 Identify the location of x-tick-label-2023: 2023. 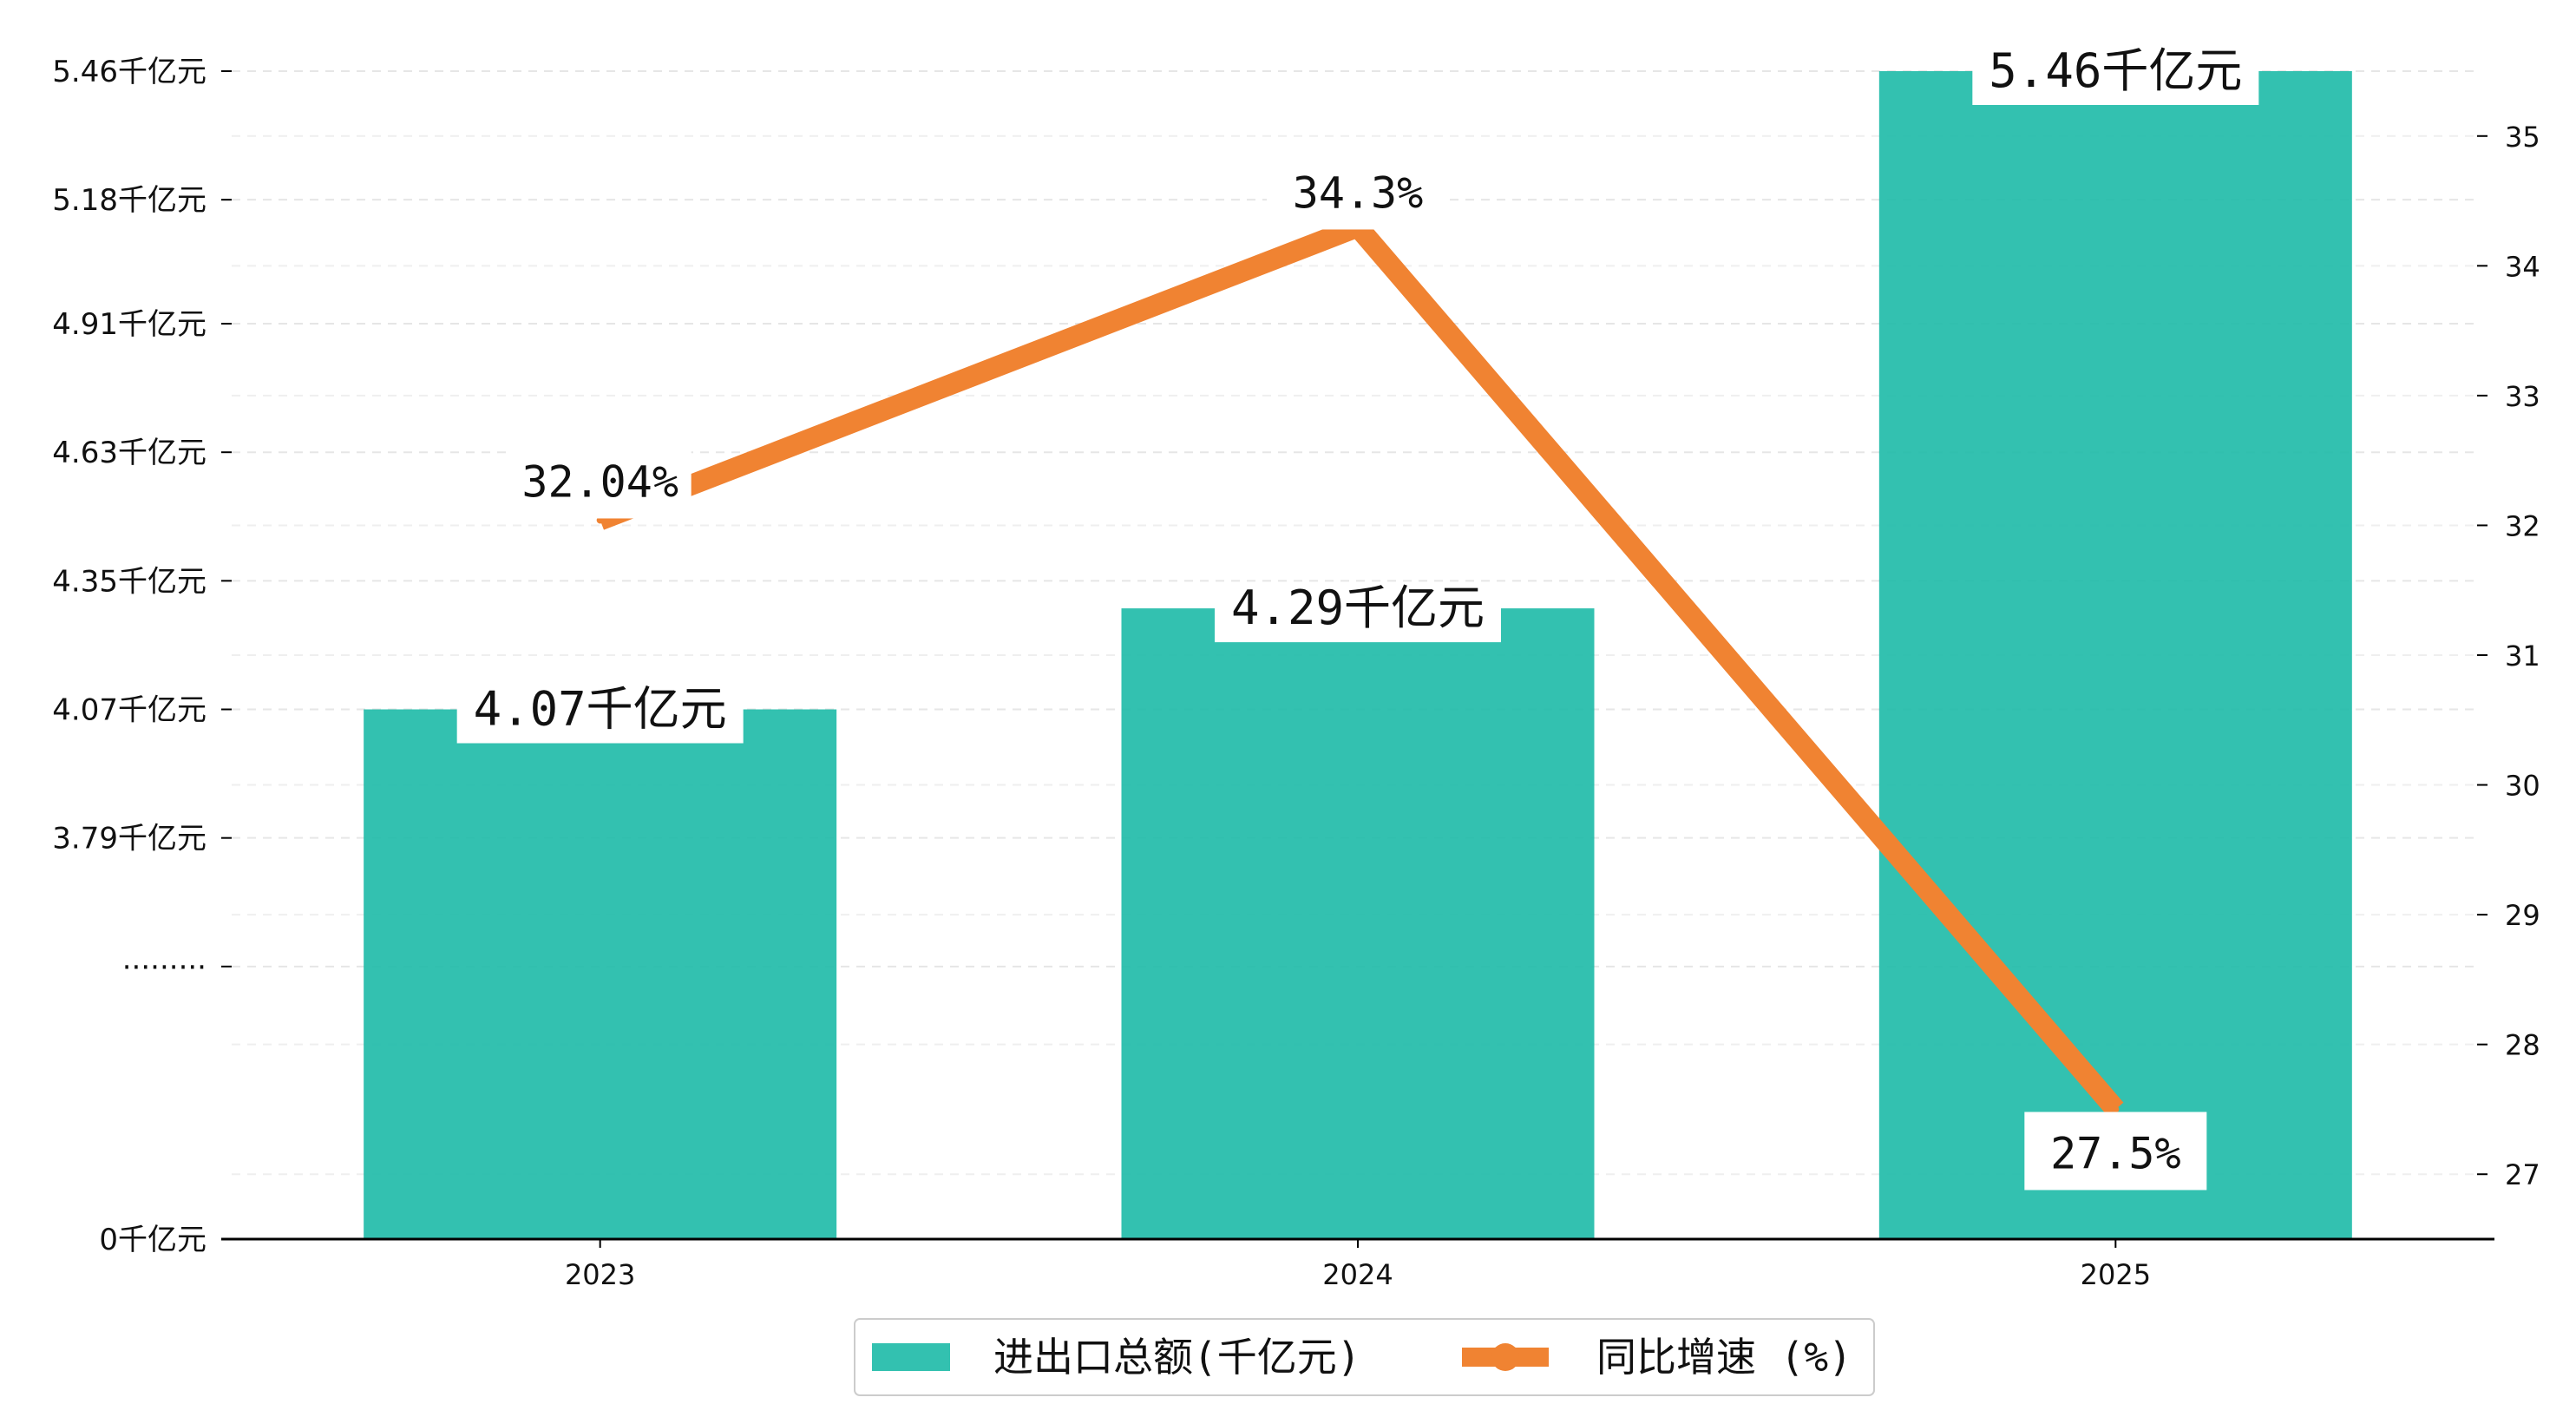
(600, 1274).